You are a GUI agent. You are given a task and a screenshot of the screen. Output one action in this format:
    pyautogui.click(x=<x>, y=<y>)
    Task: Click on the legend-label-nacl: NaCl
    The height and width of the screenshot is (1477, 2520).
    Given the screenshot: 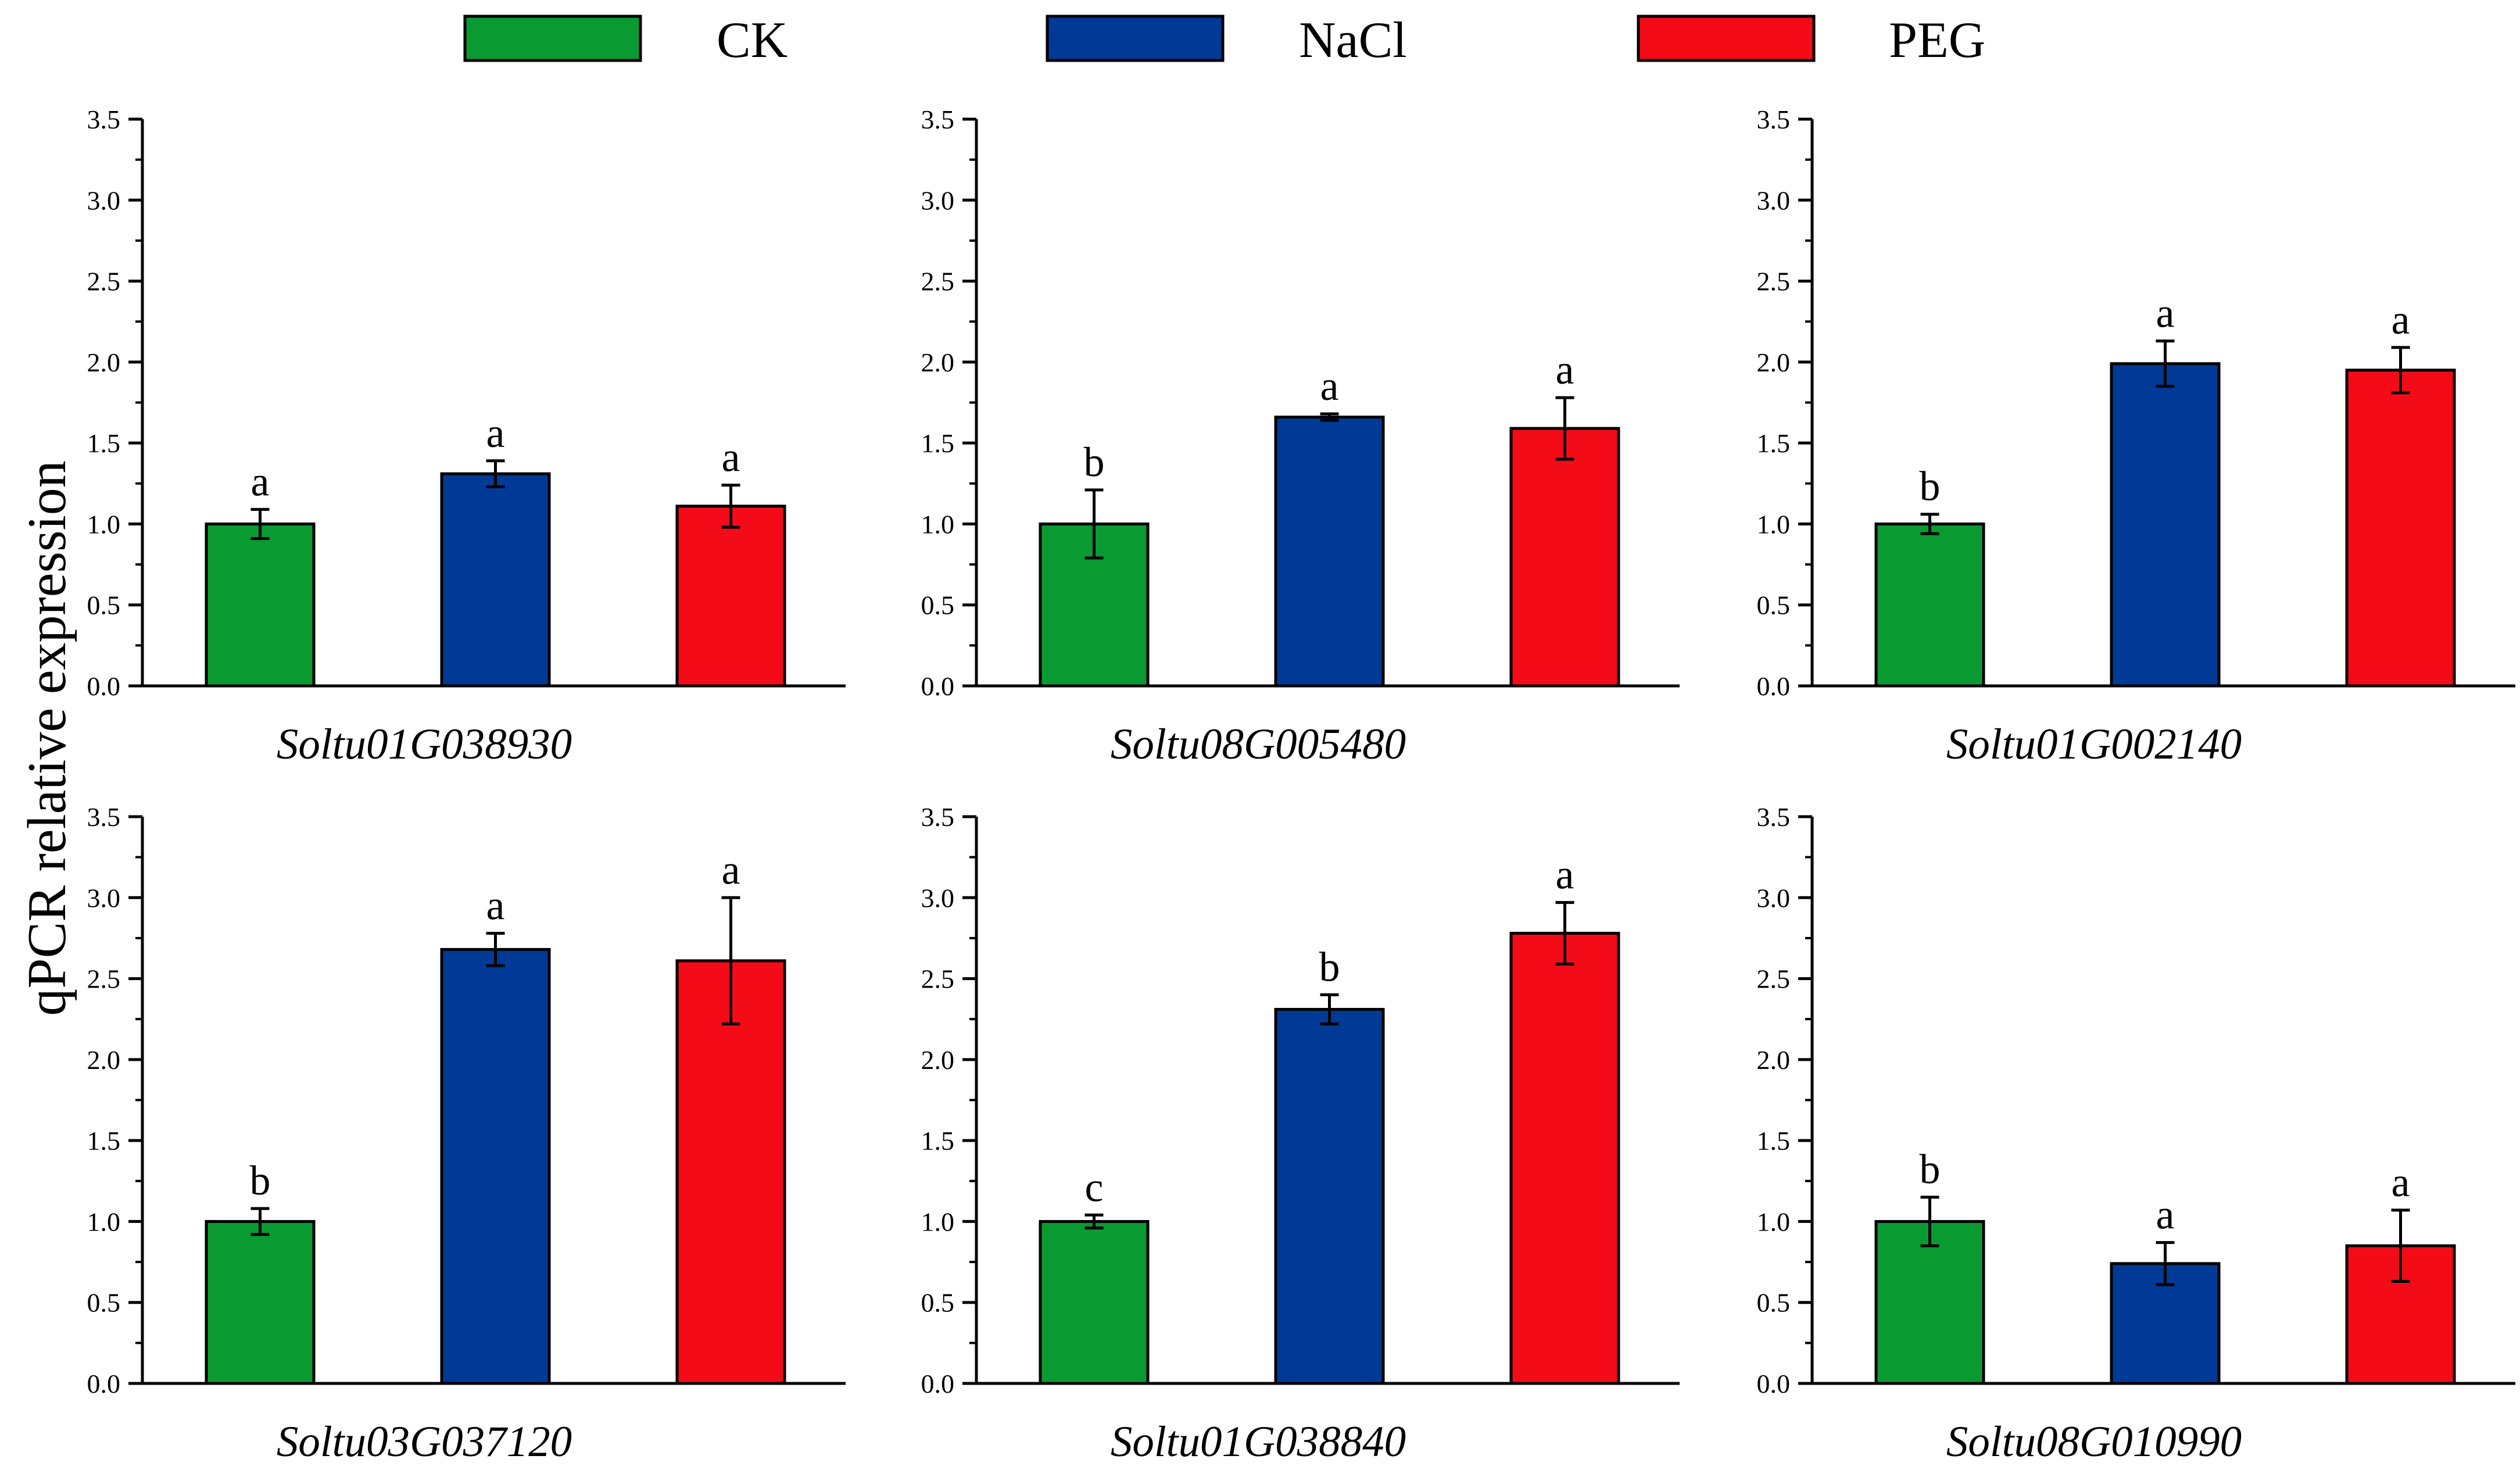 What is the action you would take?
    pyautogui.click(x=1353, y=41)
    